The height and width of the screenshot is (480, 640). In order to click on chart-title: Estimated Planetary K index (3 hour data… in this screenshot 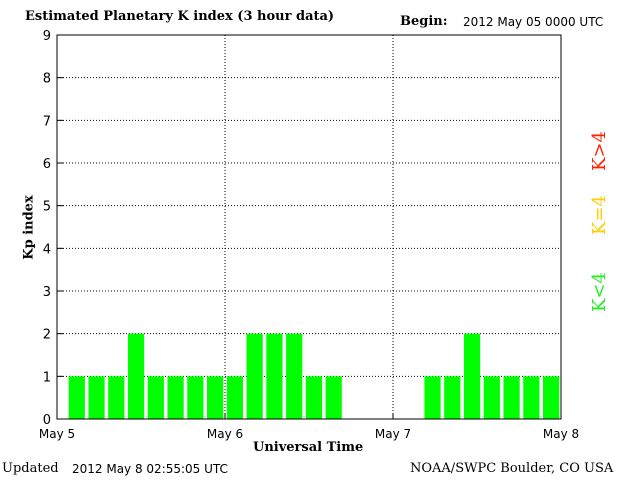, I will do `click(180, 16)`.